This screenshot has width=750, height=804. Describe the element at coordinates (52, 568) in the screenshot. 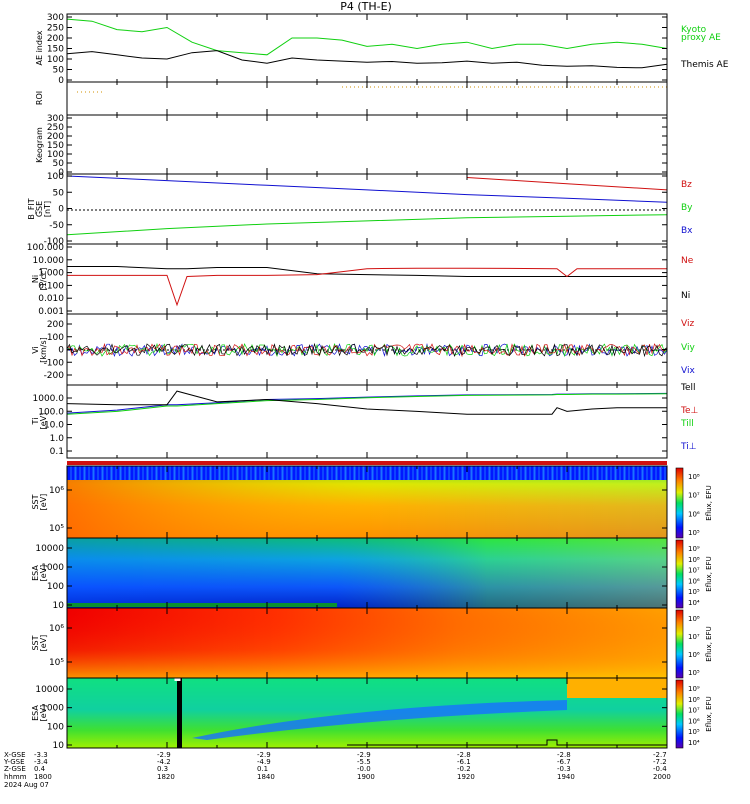

I see `esa_i-y-tick-label: 1000` at that location.